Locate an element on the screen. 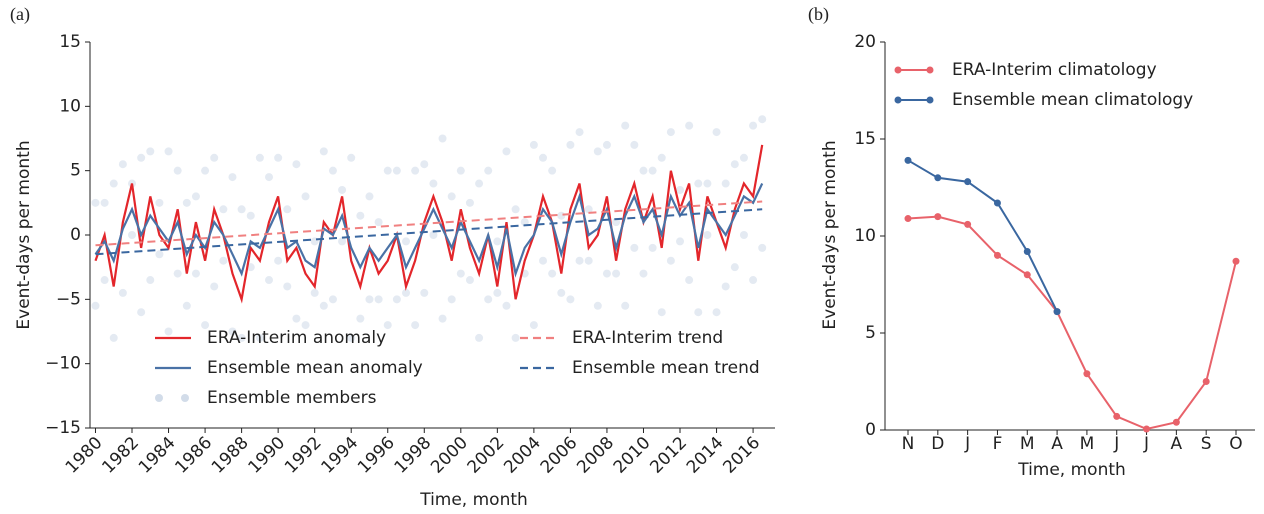 This screenshot has width=1264, height=514. x-tick-label: 2010 is located at coordinates (632, 455).